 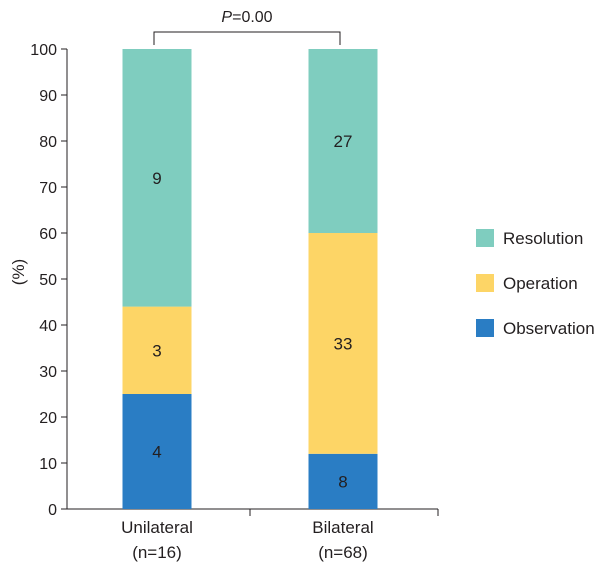 I want to click on segment-count-label: 9, so click(x=156, y=178).